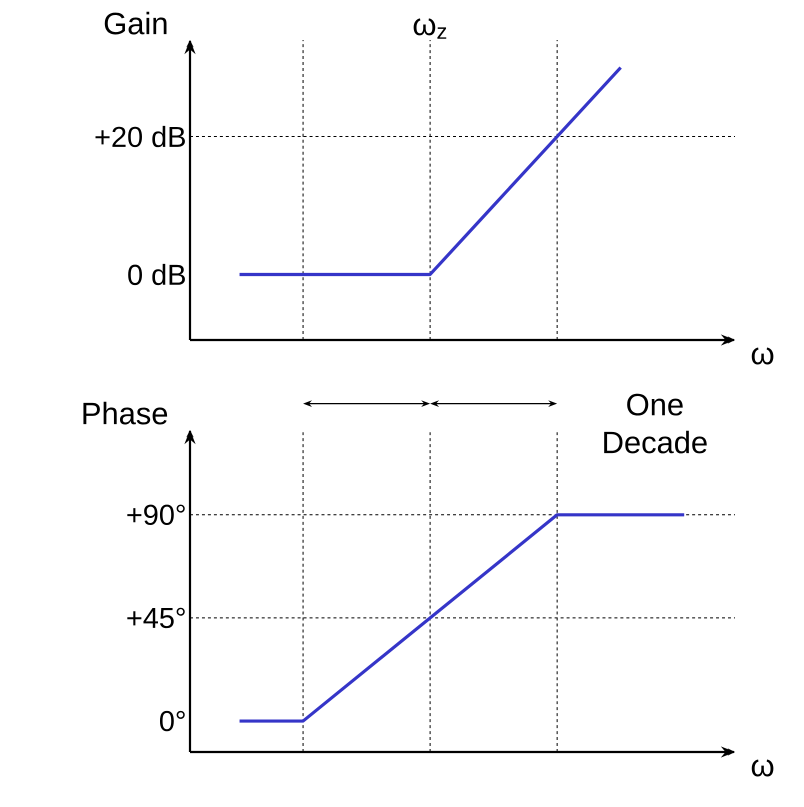  What do you see at coordinates (655, 424) in the screenshot?
I see `annotation: One Decade` at bounding box center [655, 424].